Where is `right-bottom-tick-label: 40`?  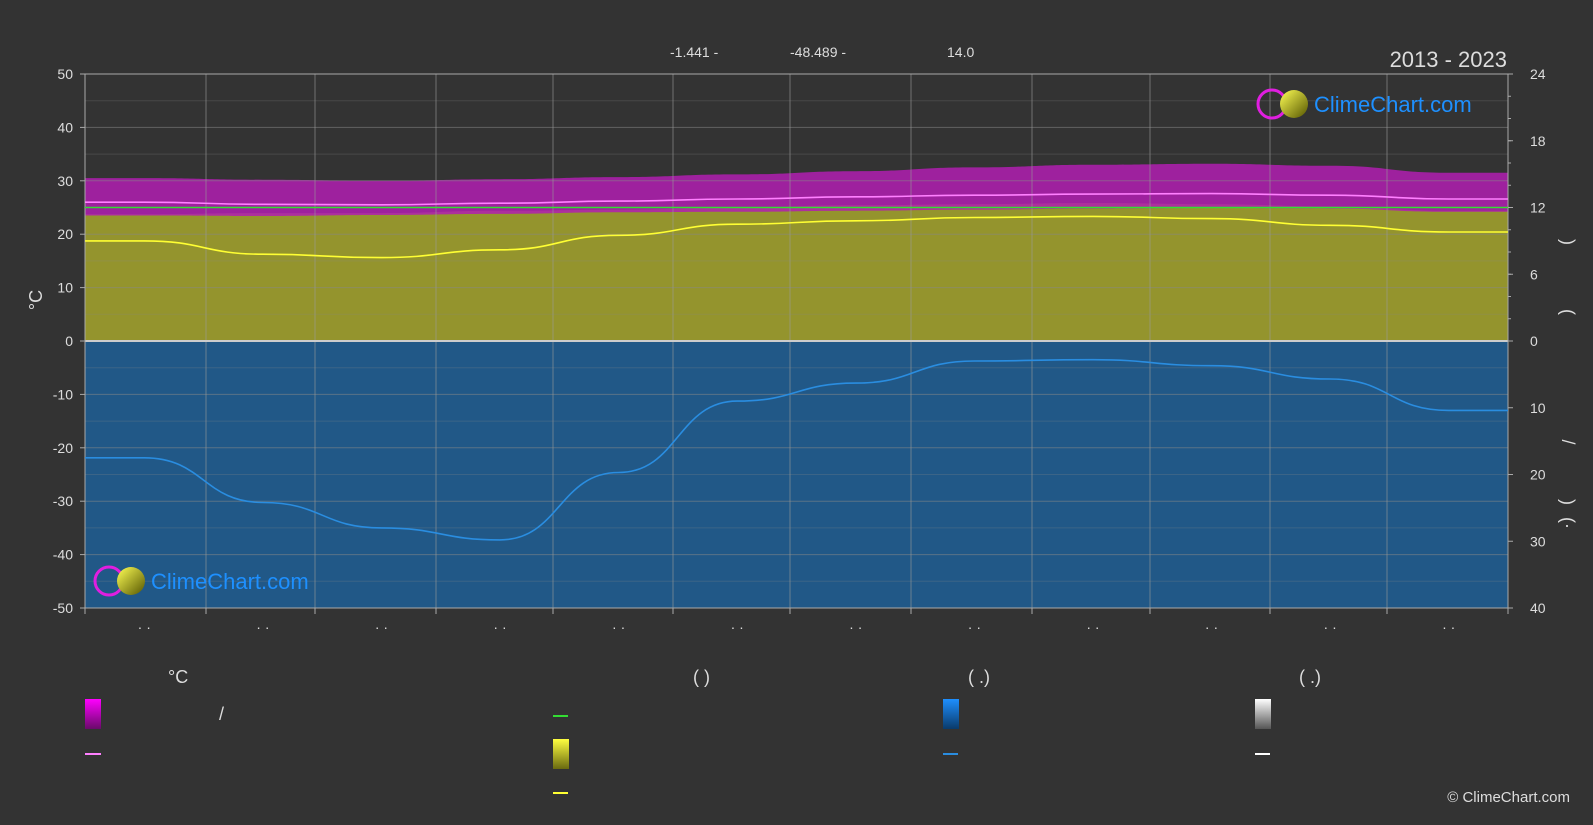 right-bottom-tick-label: 40 is located at coordinates (1538, 608).